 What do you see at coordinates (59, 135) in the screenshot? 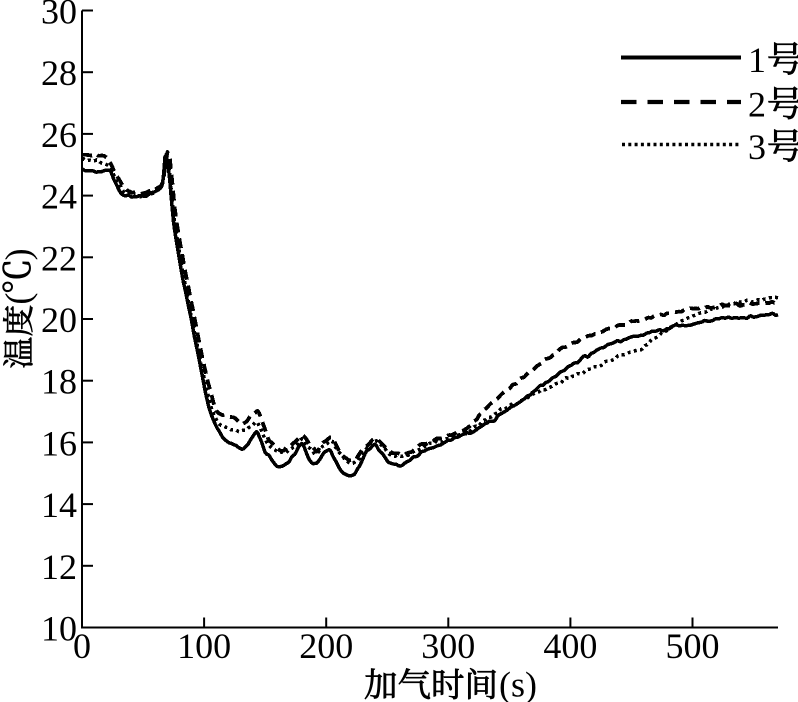
I see `svg-text: 26` at bounding box center [59, 135].